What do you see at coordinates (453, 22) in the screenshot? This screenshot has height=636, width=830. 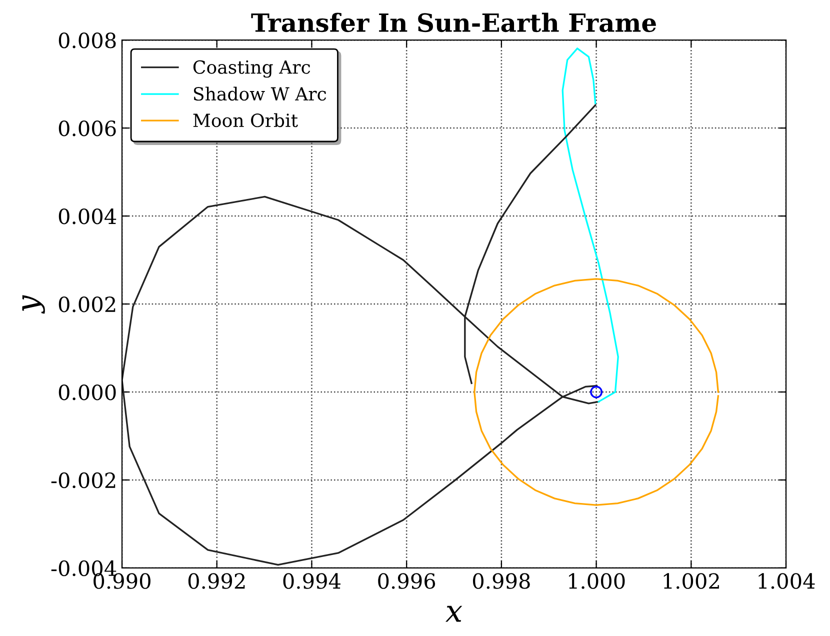 I see `chart-title: Transfer In Sun-Earth Frame` at bounding box center [453, 22].